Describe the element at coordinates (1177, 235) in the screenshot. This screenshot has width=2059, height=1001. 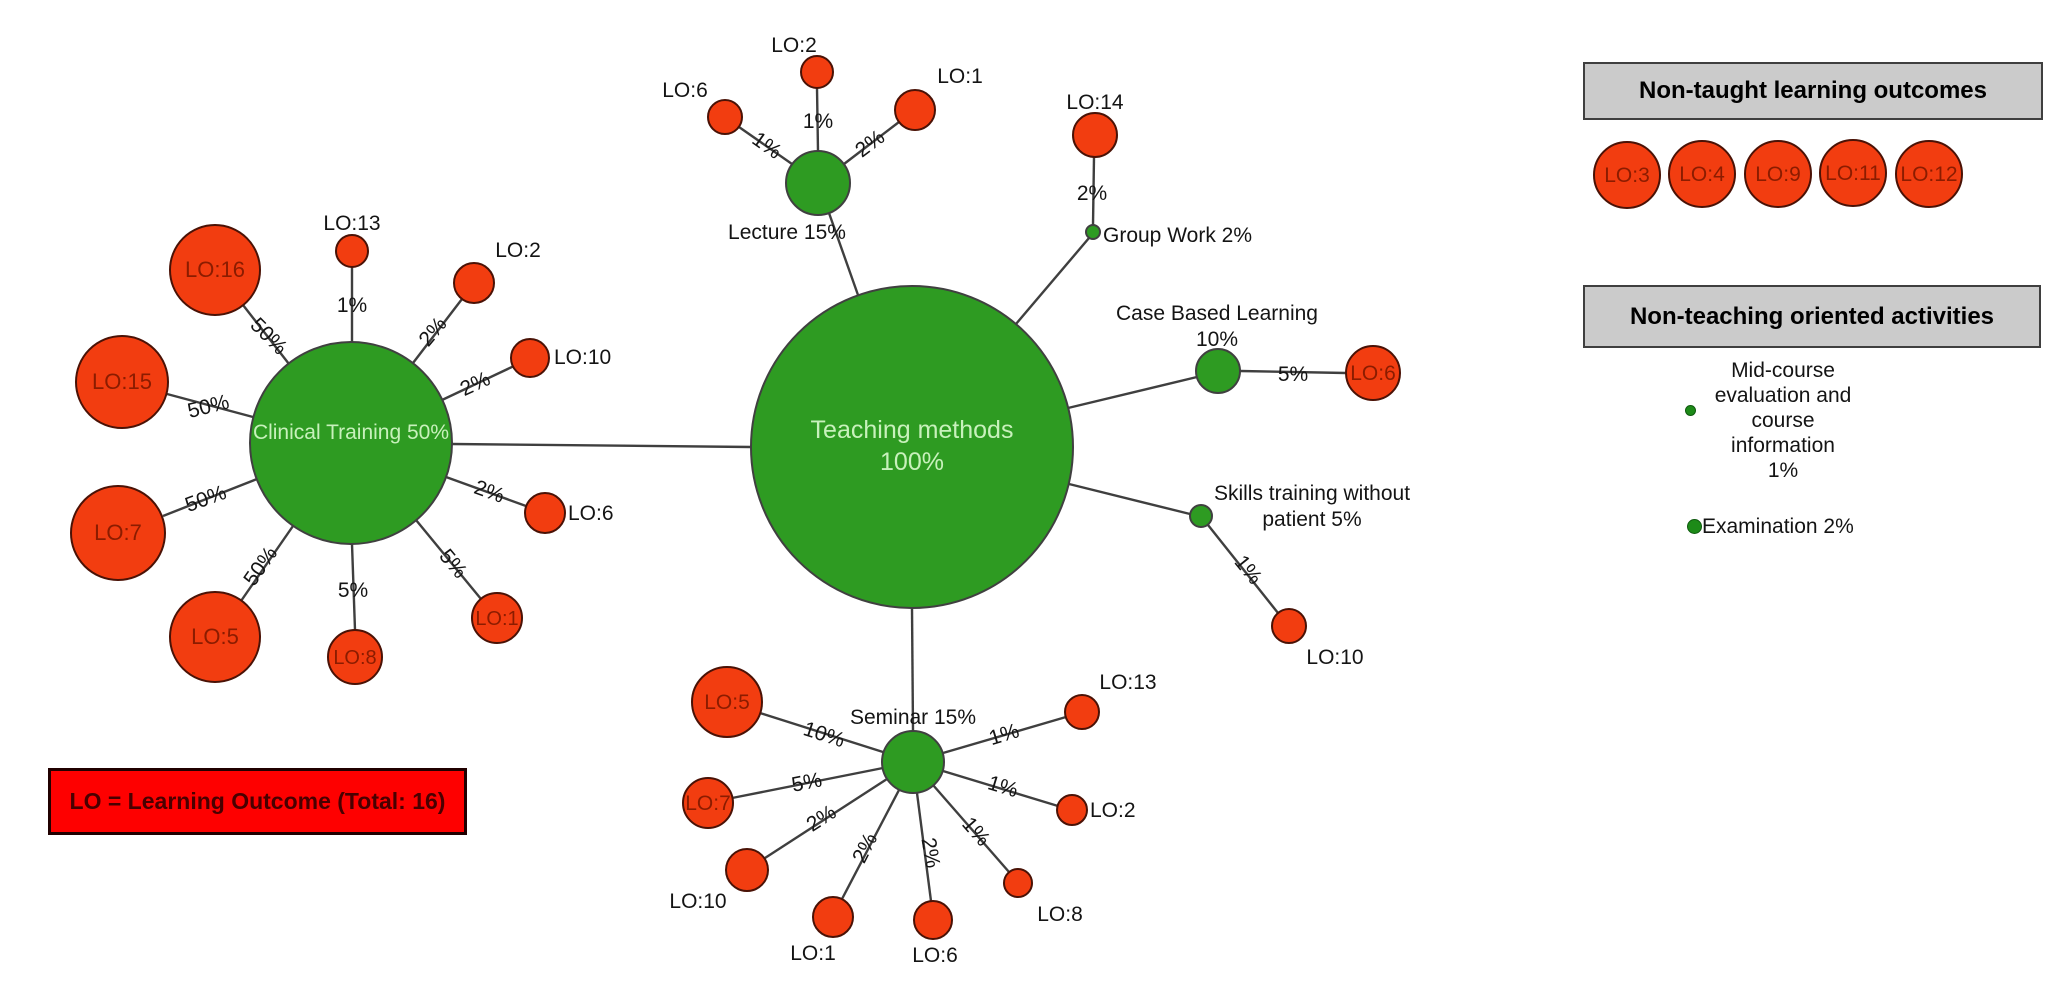
I see `label-groupwork-0: Group Work 2%` at that location.